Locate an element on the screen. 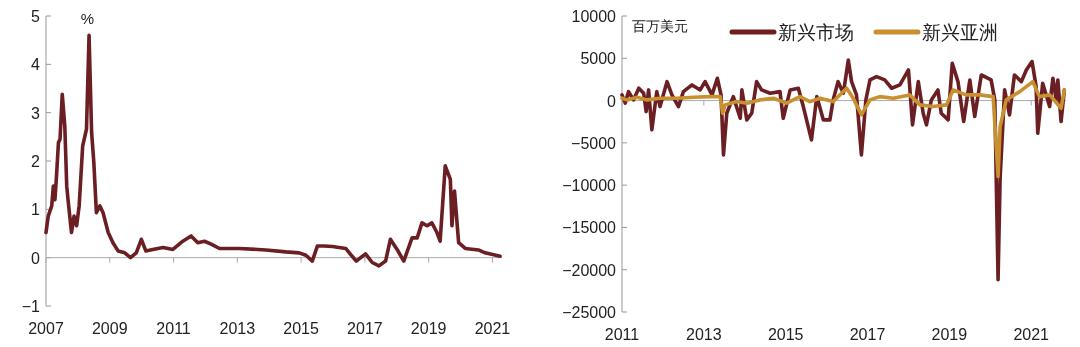 This screenshot has width=1080, height=347. y-tick-label: 5 is located at coordinates (36, 16).